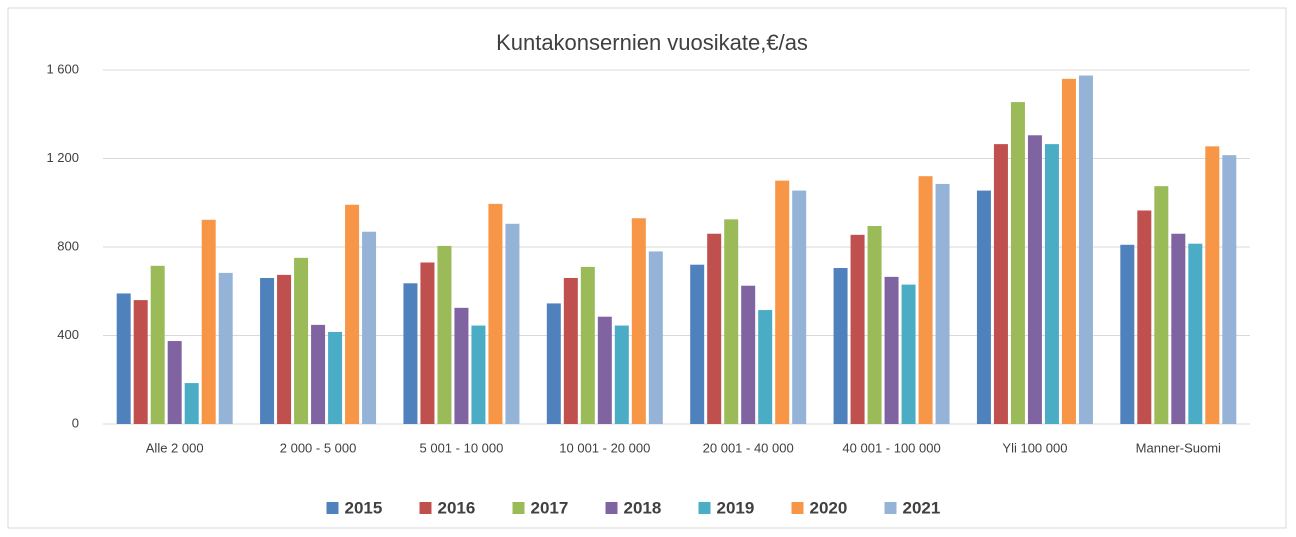 The width and height of the screenshot is (1296, 537). What do you see at coordinates (643, 507) in the screenshot?
I see `legend-label: 2018` at bounding box center [643, 507].